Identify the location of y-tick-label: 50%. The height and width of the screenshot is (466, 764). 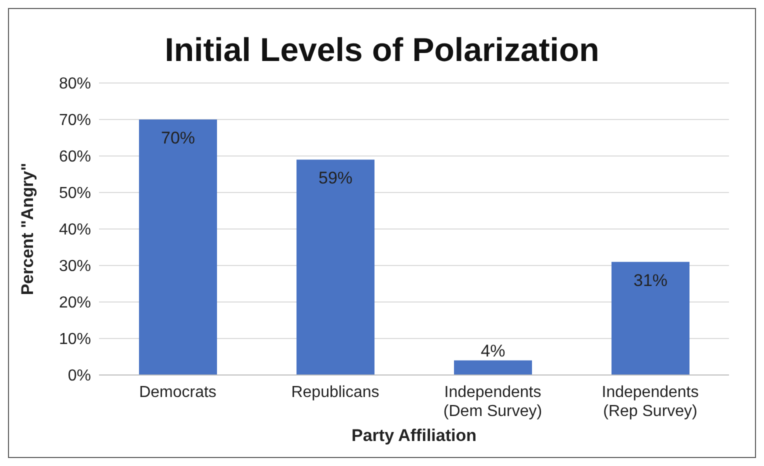
(74, 193).